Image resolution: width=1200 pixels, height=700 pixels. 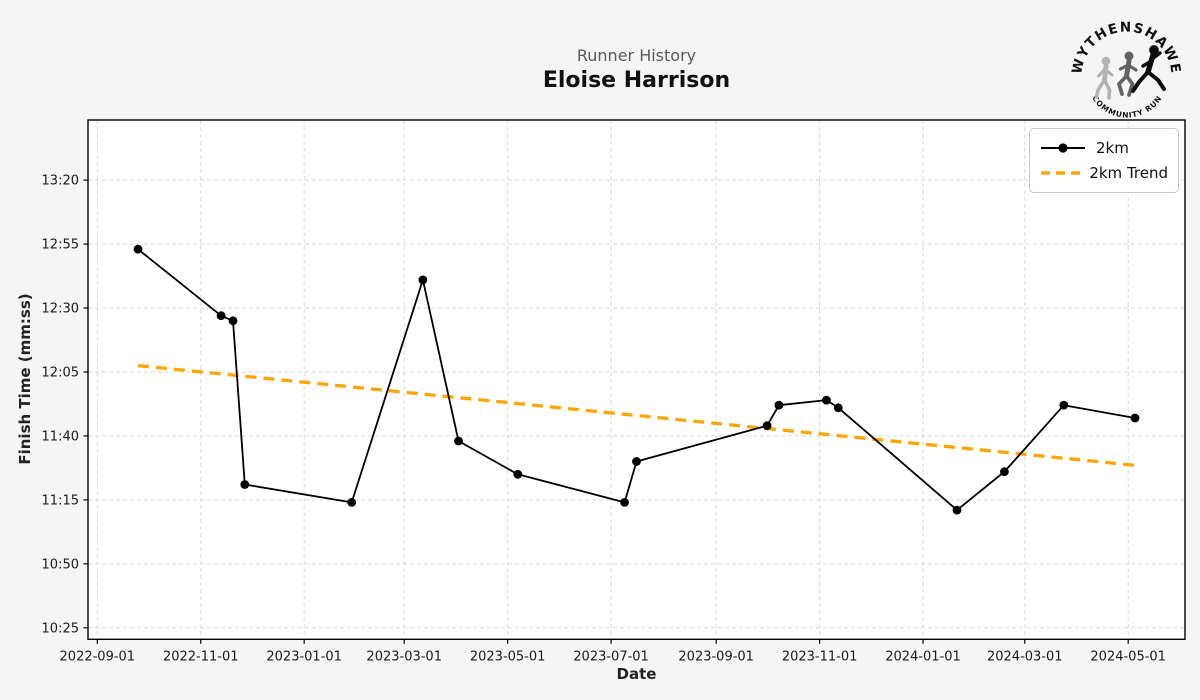 I want to click on legend-item-2km: 2km, so click(x=1103, y=147).